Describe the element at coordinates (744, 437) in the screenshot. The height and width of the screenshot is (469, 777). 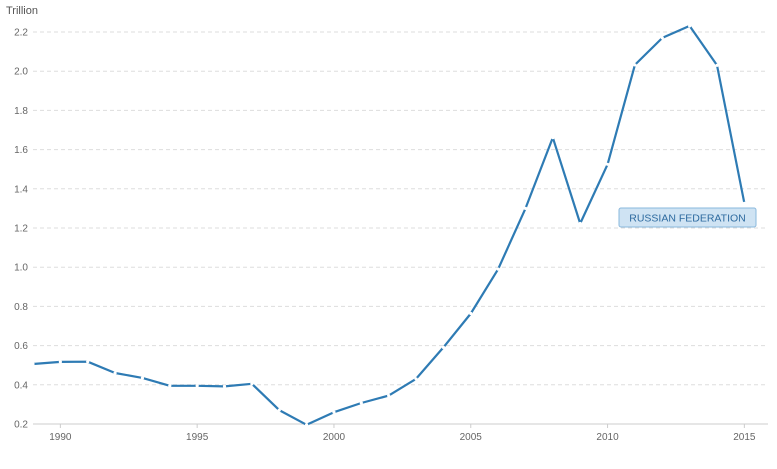
I see `x-tick-label: 2015` at that location.